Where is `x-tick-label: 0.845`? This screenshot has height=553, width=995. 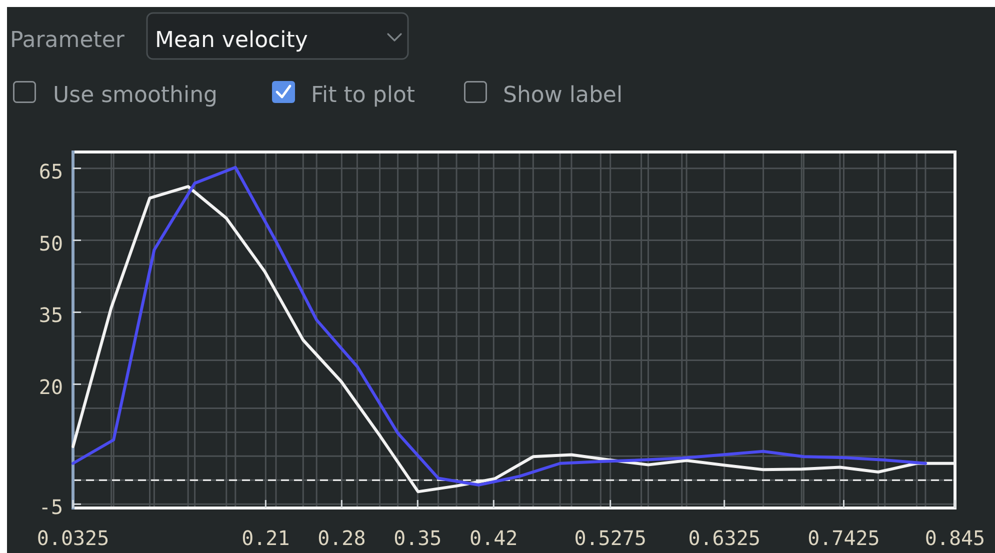
x-tick-label: 0.845 is located at coordinates (955, 538).